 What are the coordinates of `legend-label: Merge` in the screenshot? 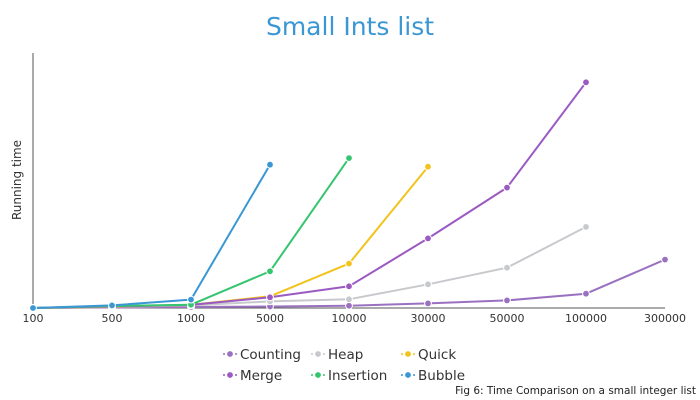 It's located at (261, 376).